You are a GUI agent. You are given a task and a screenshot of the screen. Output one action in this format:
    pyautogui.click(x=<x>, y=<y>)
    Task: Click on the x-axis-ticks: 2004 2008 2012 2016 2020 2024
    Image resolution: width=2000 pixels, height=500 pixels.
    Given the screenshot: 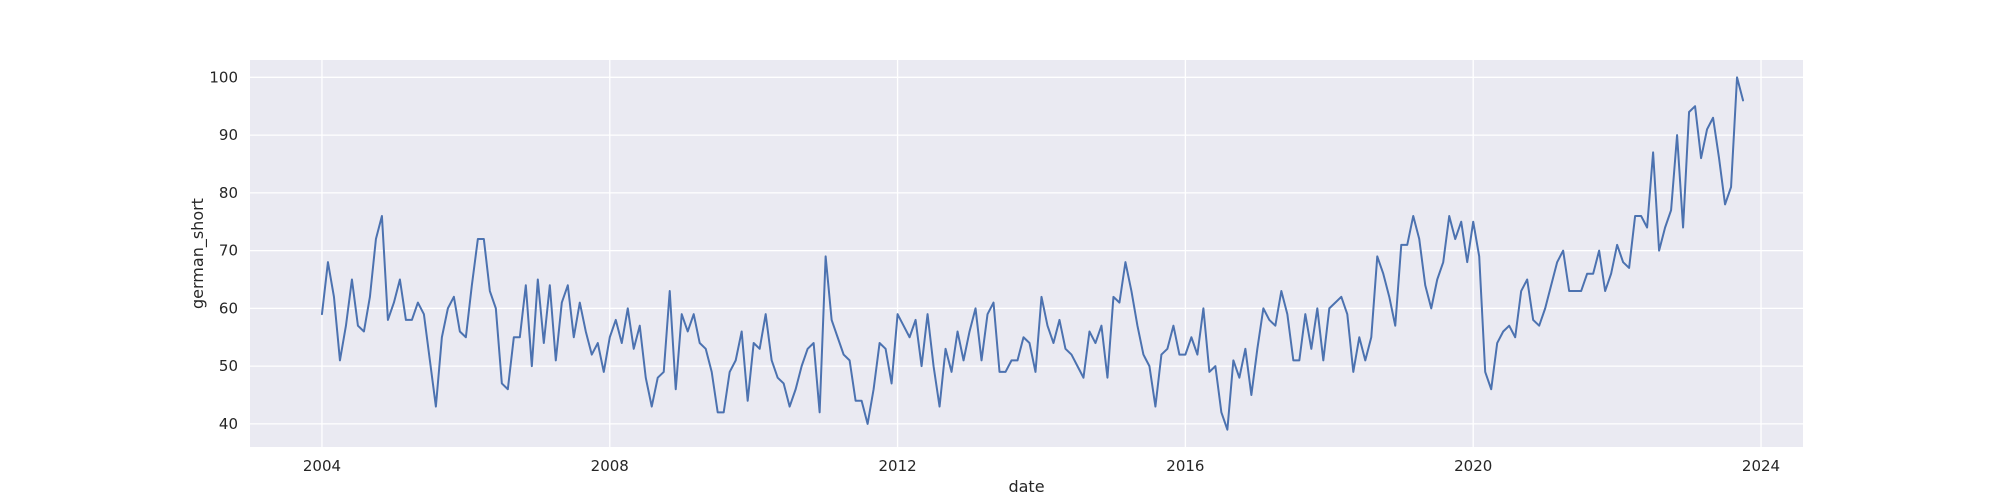 What is the action you would take?
    pyautogui.click(x=1041, y=466)
    